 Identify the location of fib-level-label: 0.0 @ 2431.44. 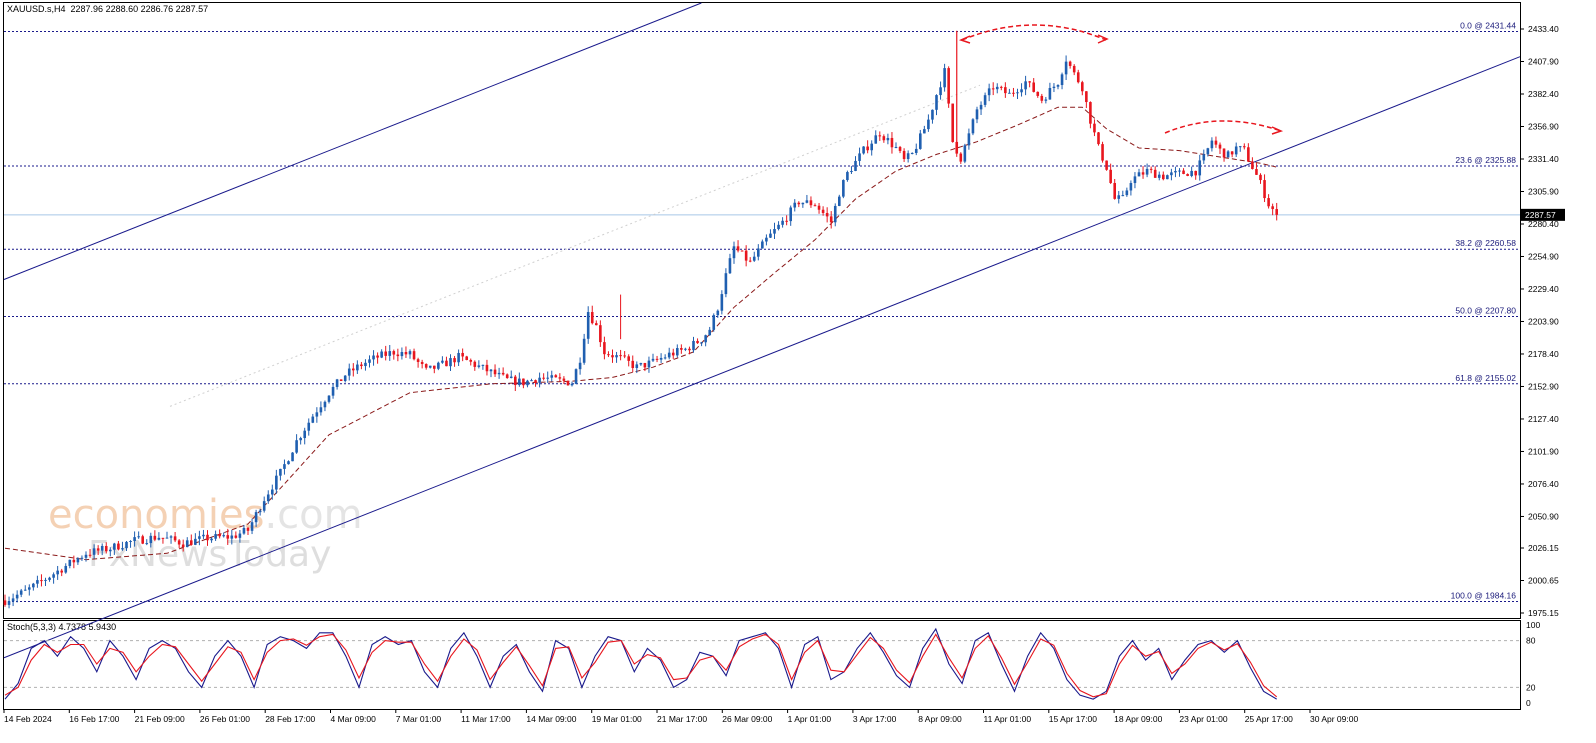
(1488, 25).